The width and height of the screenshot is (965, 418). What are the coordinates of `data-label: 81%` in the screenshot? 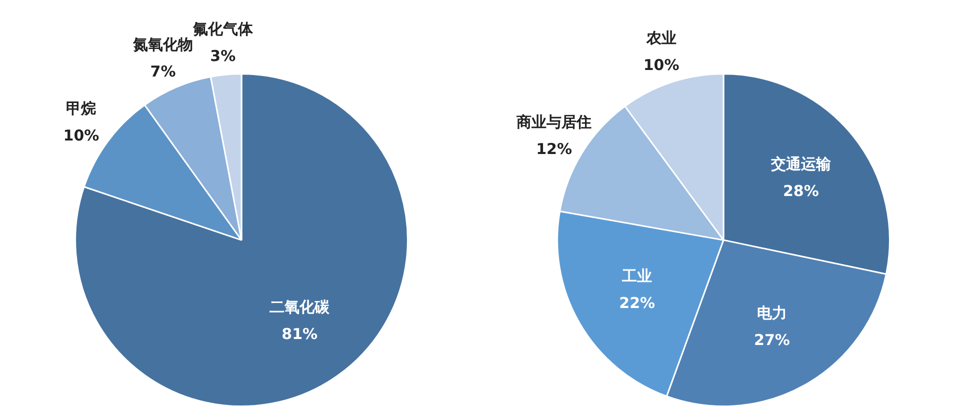 It's located at (300, 334).